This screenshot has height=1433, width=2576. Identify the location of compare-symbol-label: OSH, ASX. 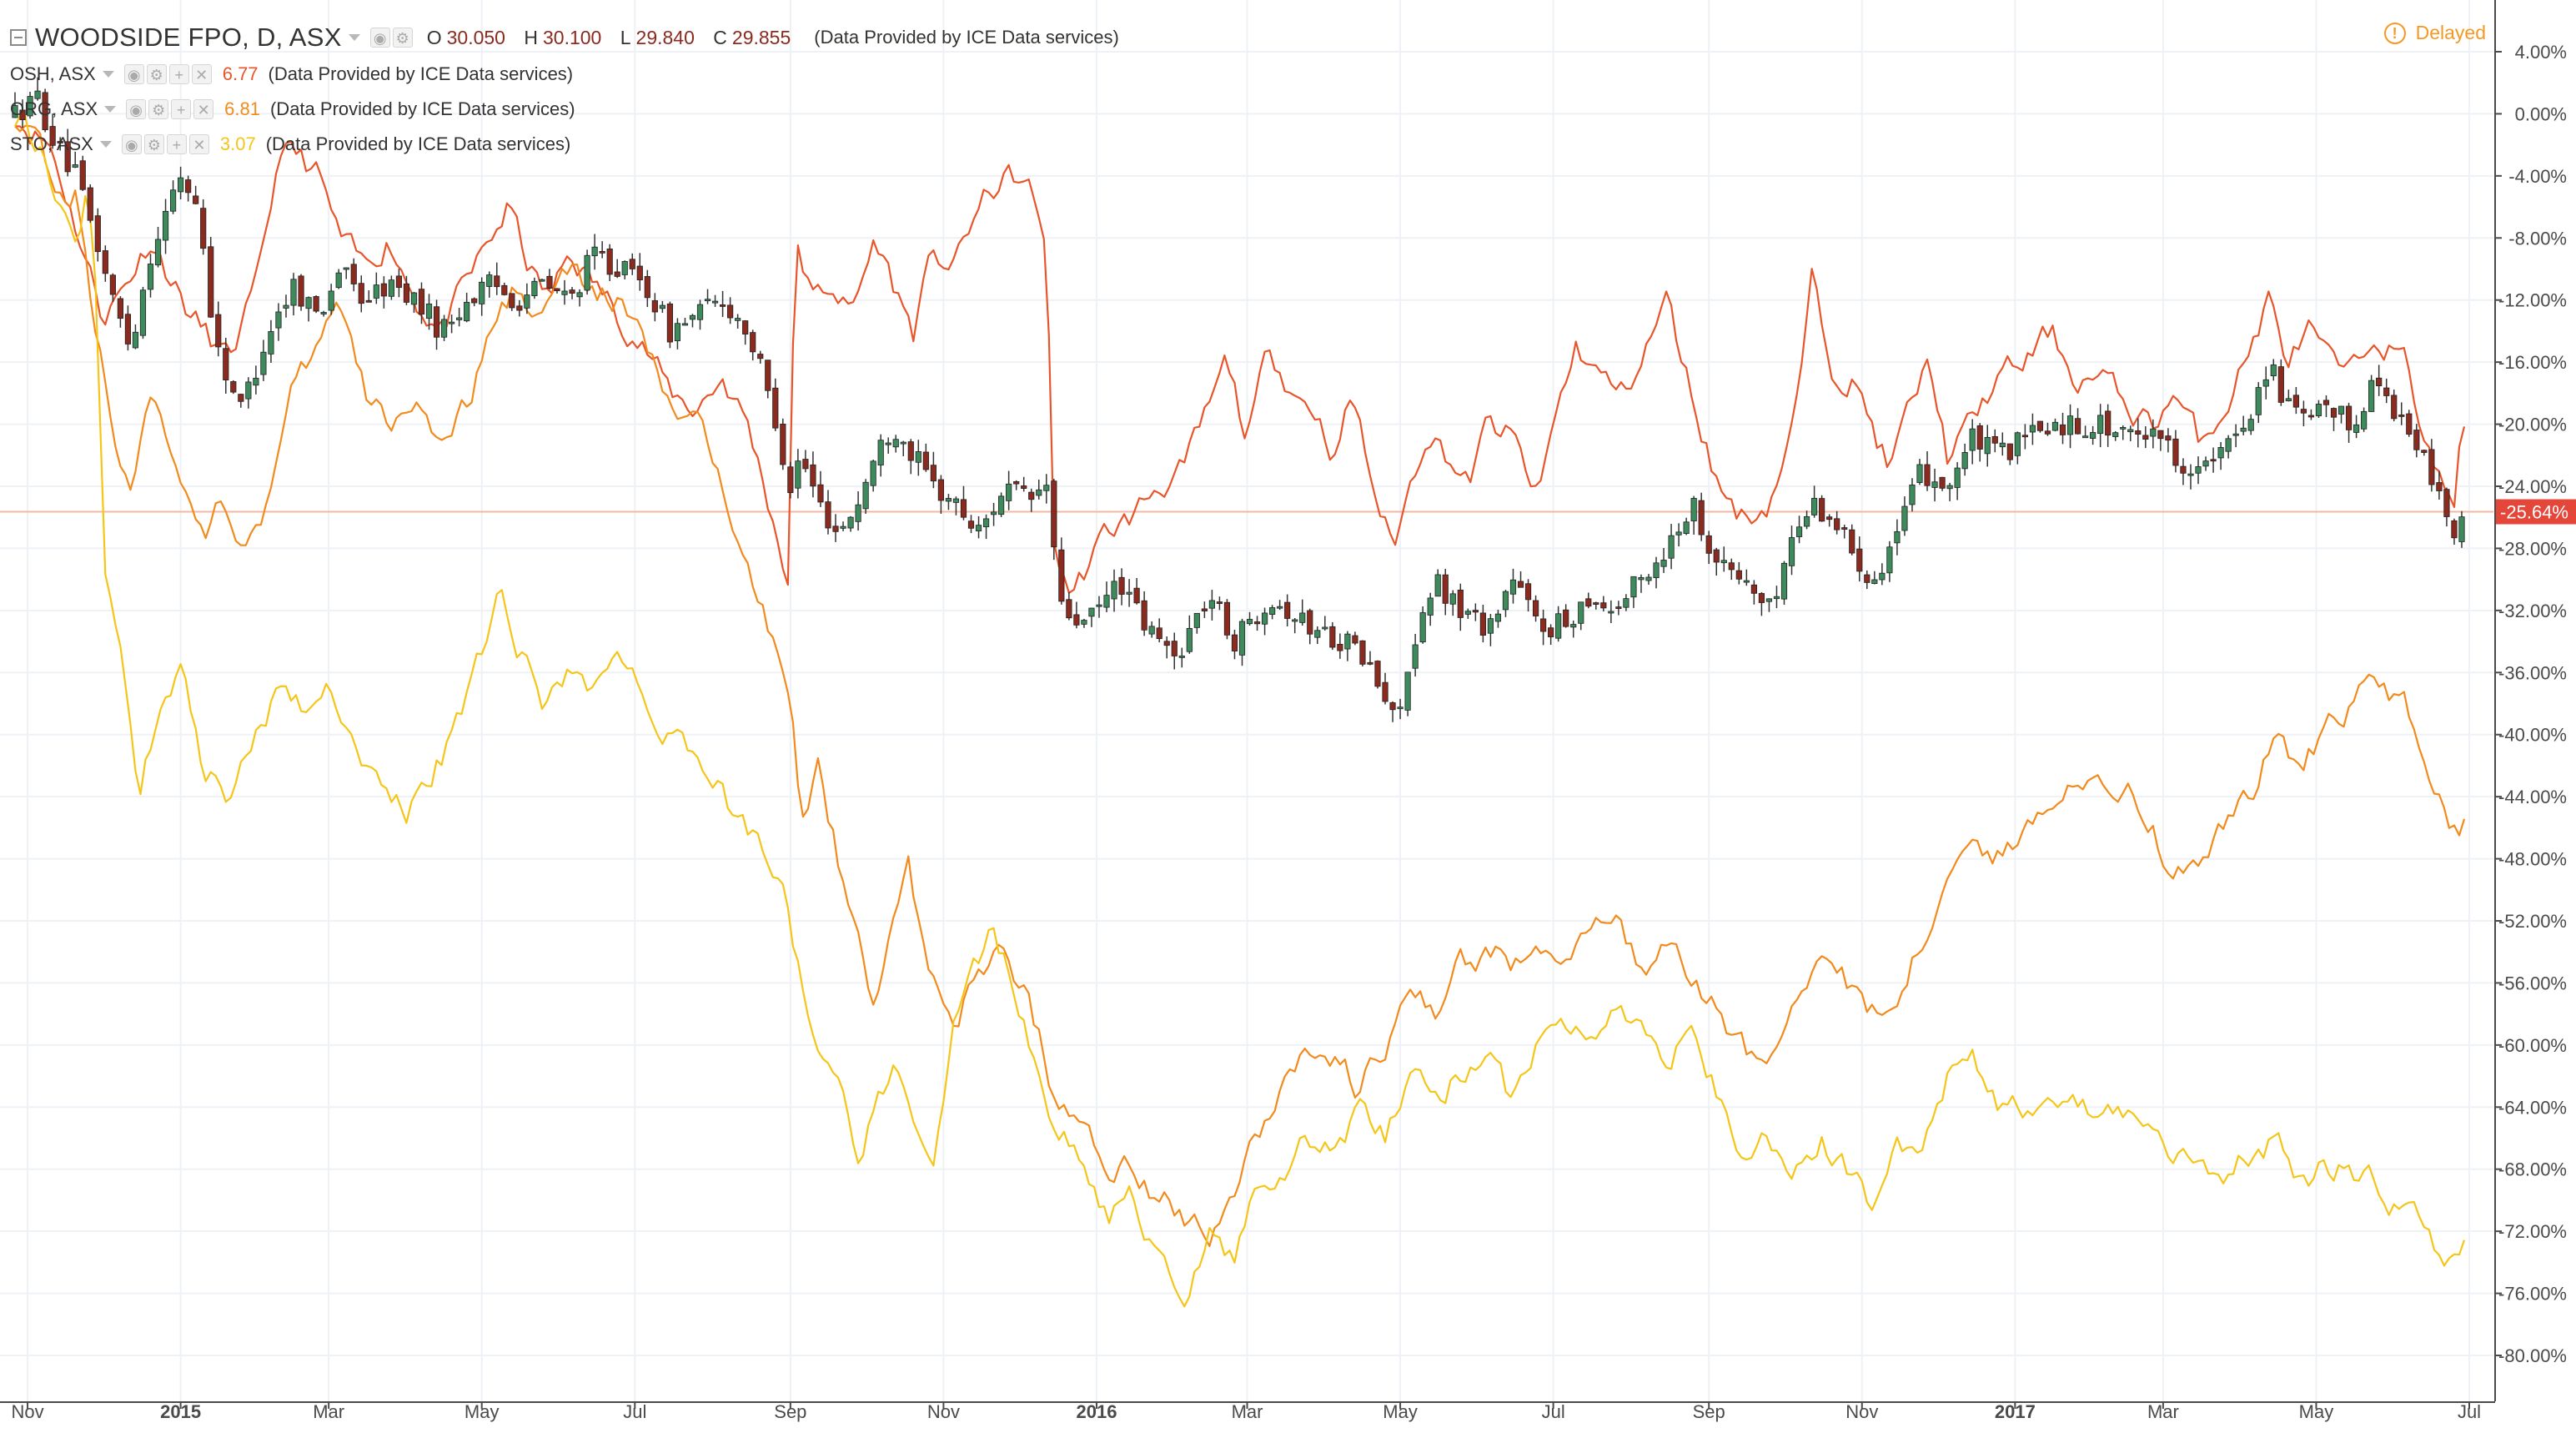
(53, 73).